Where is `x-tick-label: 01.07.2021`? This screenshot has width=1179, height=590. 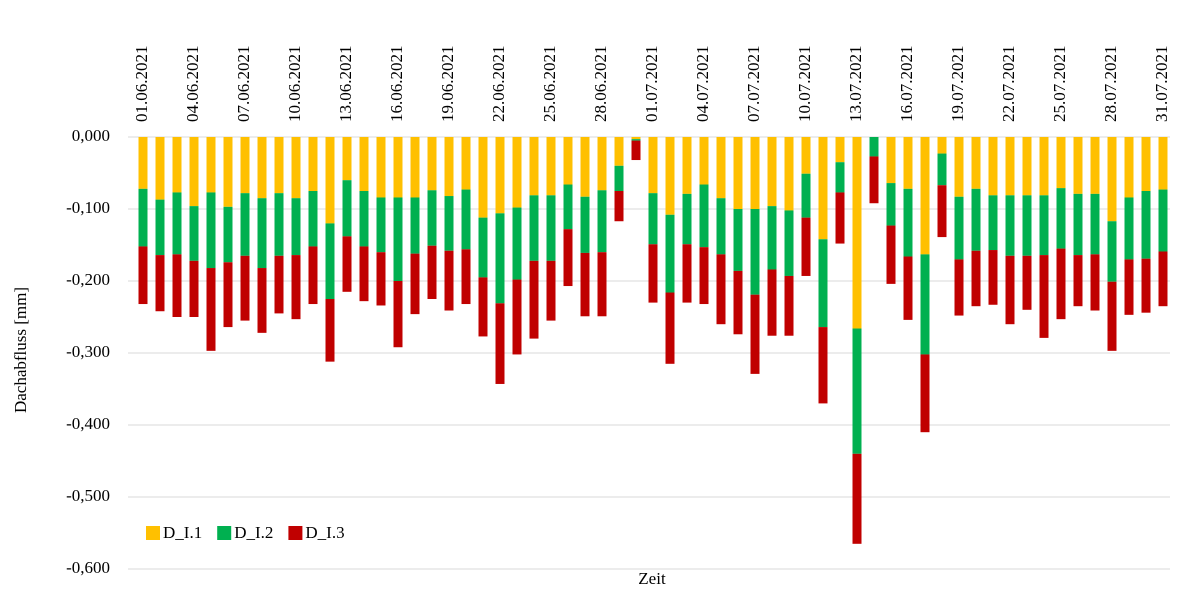 x-tick-label: 01.07.2021 is located at coordinates (651, 84).